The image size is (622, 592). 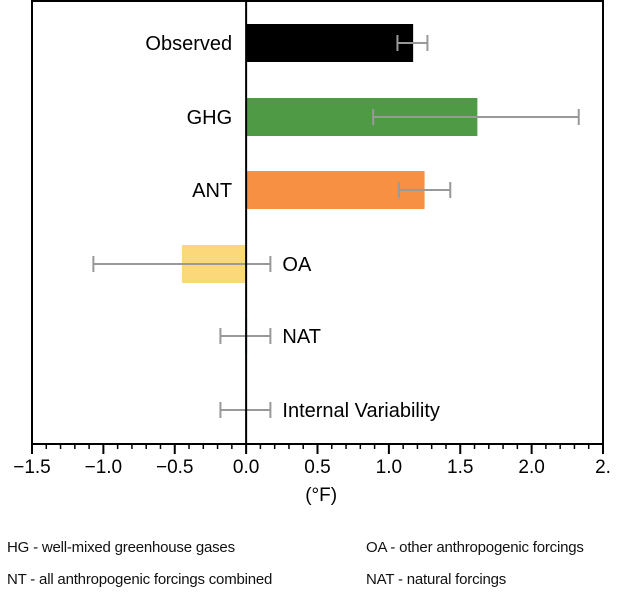 I want to click on category-label-ghg: GHG, so click(x=210, y=118).